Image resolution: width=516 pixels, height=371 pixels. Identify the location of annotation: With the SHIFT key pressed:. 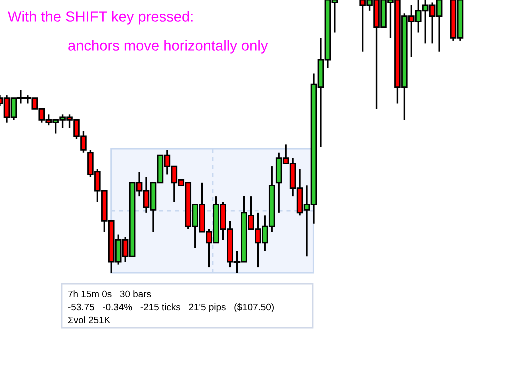
(100, 18).